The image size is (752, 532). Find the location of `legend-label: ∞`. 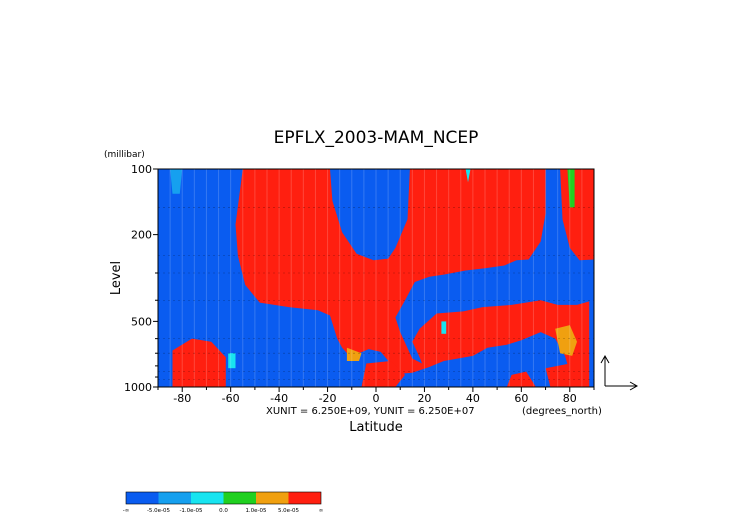

legend-label: ∞ is located at coordinates (321, 511).